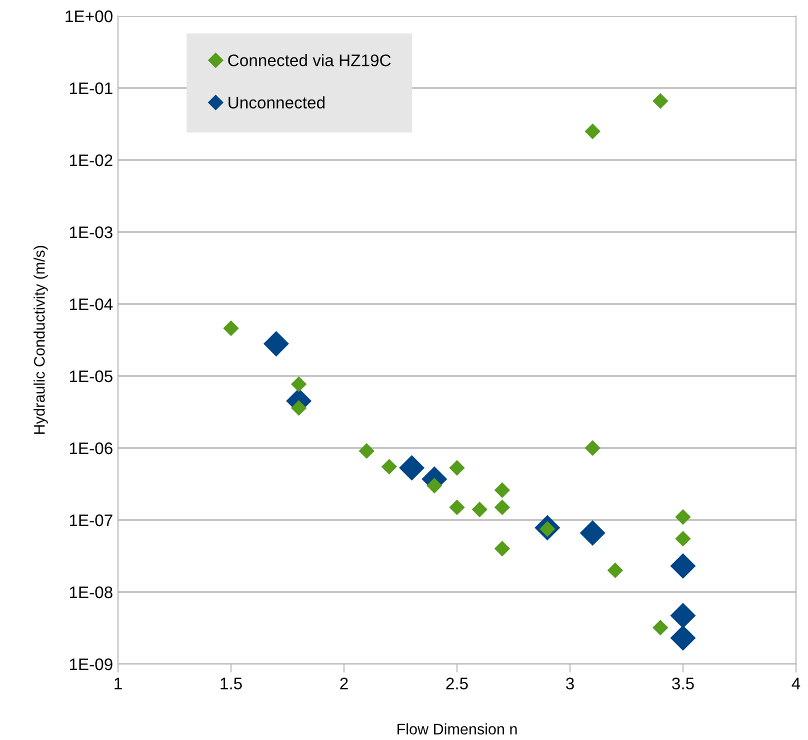 This screenshot has width=808, height=740. I want to click on y-tick-label: 1E-09, so click(91, 664).